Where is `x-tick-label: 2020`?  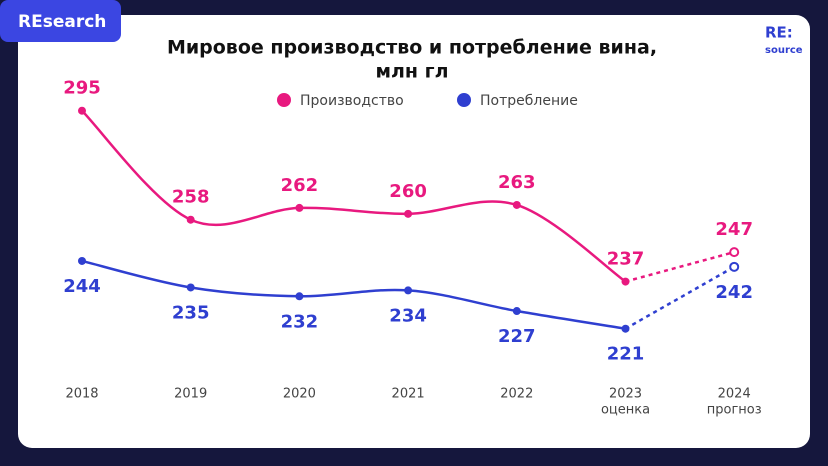
x-tick-label: 2020 is located at coordinates (299, 394).